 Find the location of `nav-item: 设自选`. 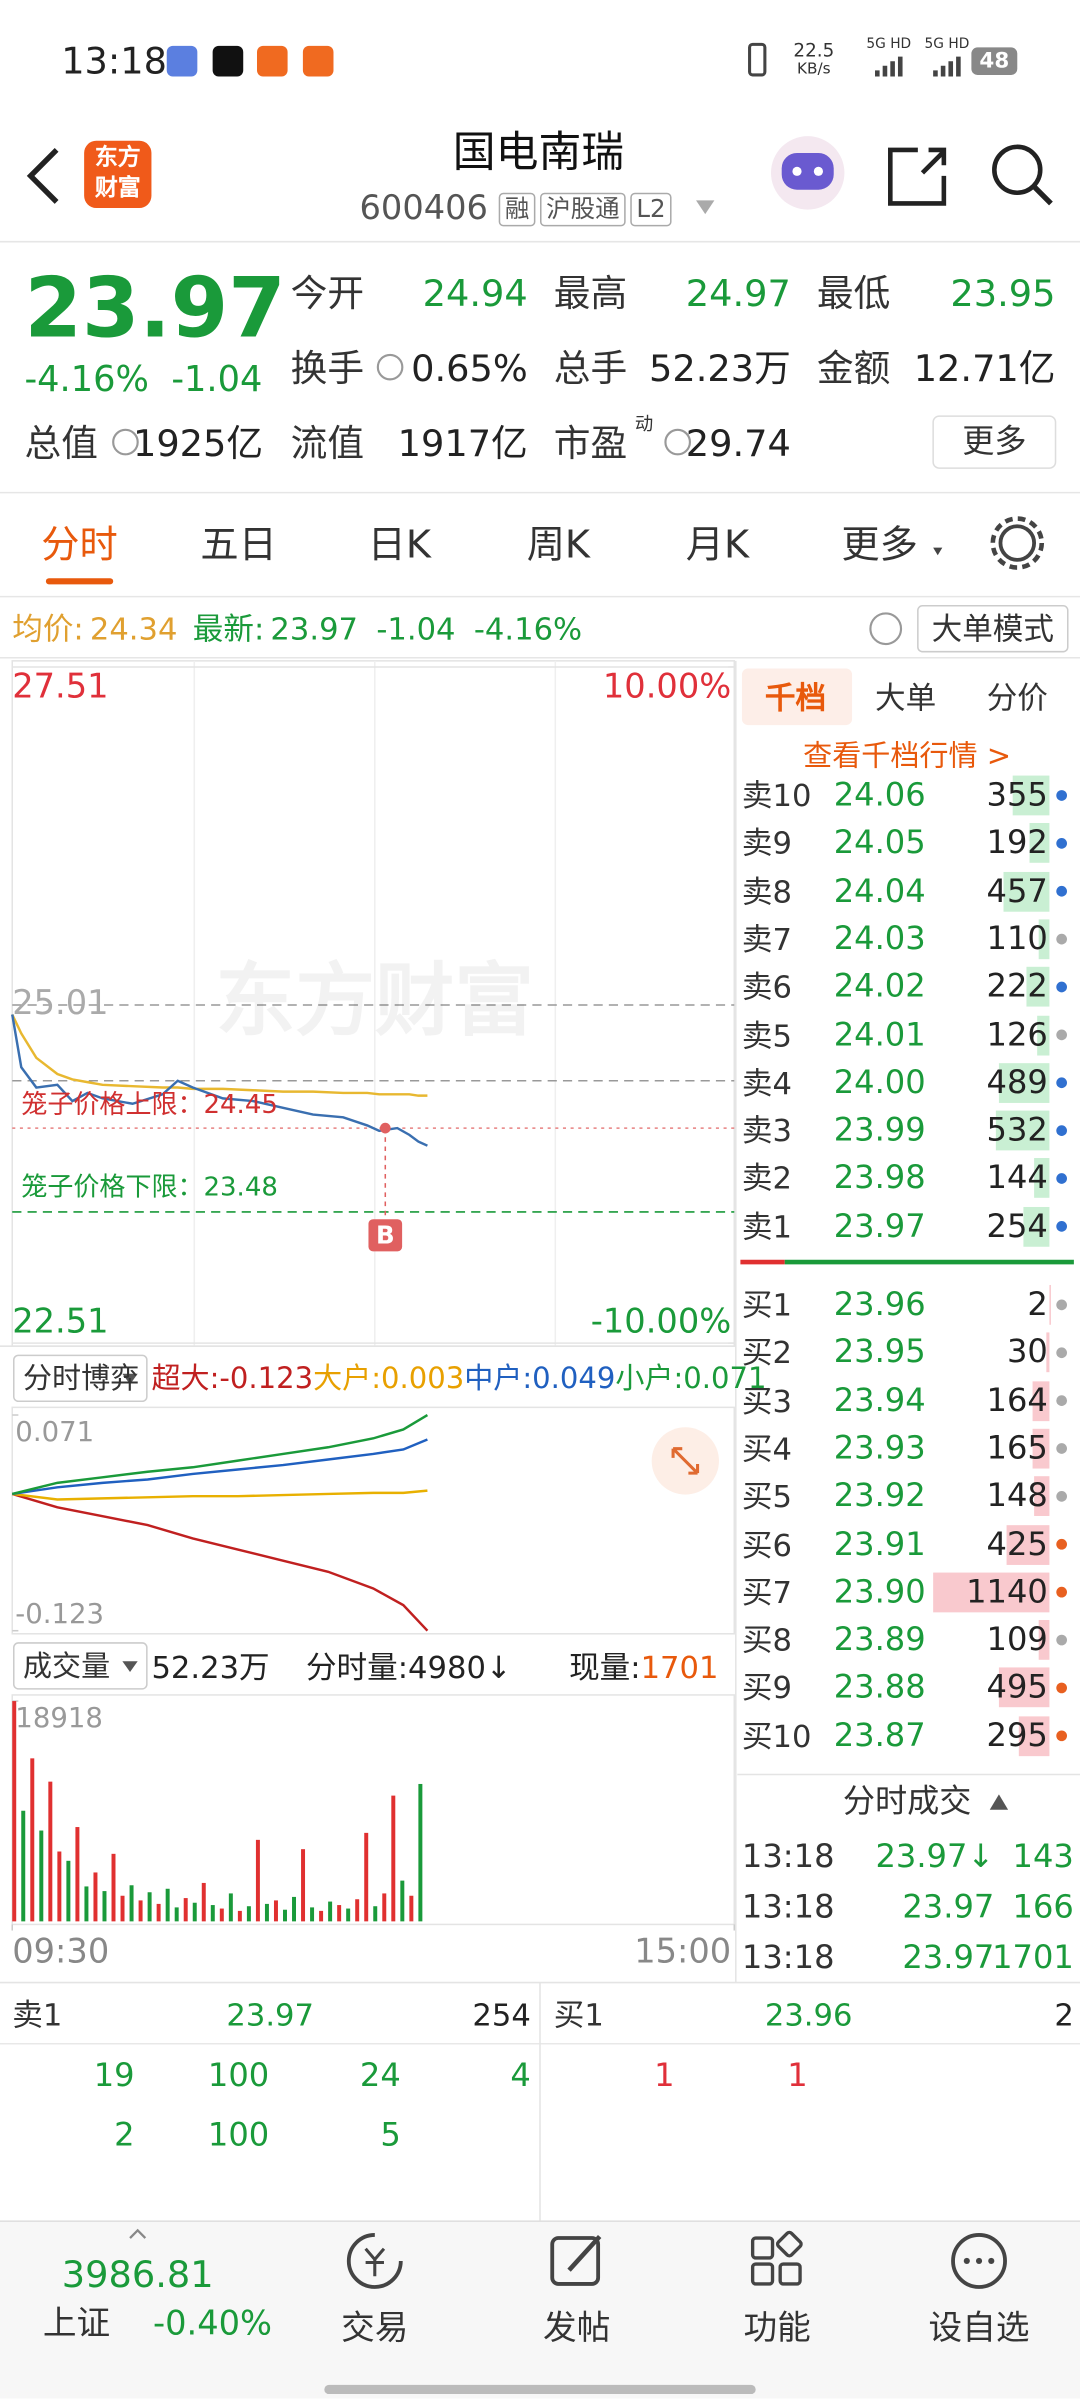

nav-item: 设自选 is located at coordinates (979, 2329).